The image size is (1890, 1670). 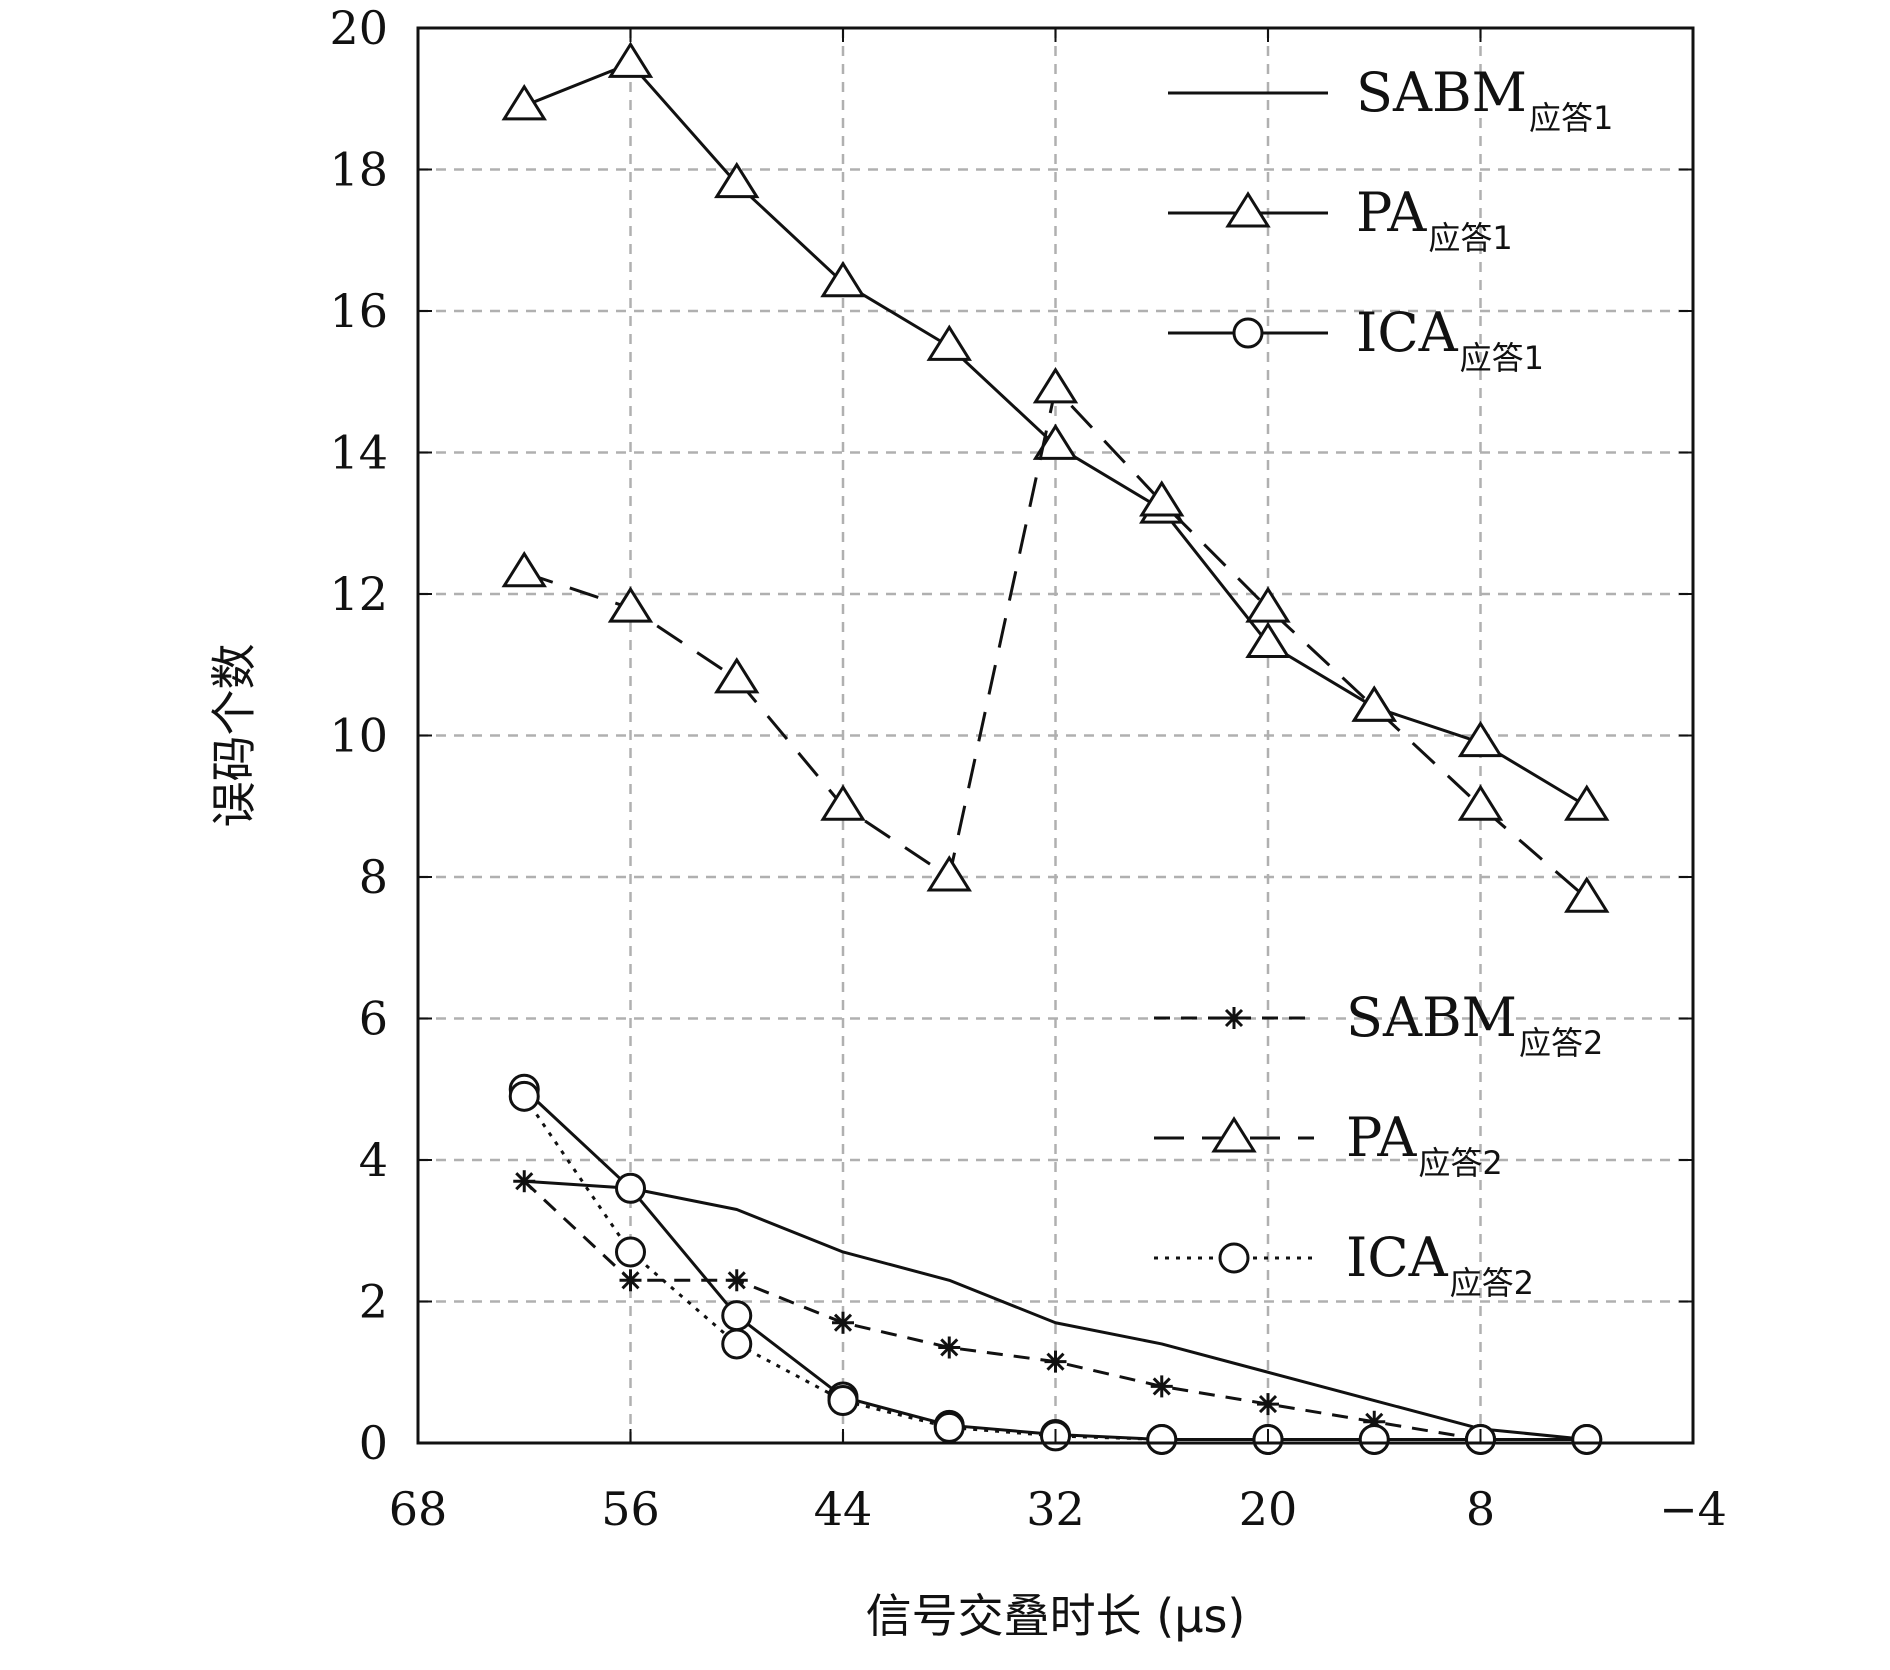 What do you see at coordinates (234, 736) in the screenshot?
I see `y-axis-title: 误码个数` at bounding box center [234, 736].